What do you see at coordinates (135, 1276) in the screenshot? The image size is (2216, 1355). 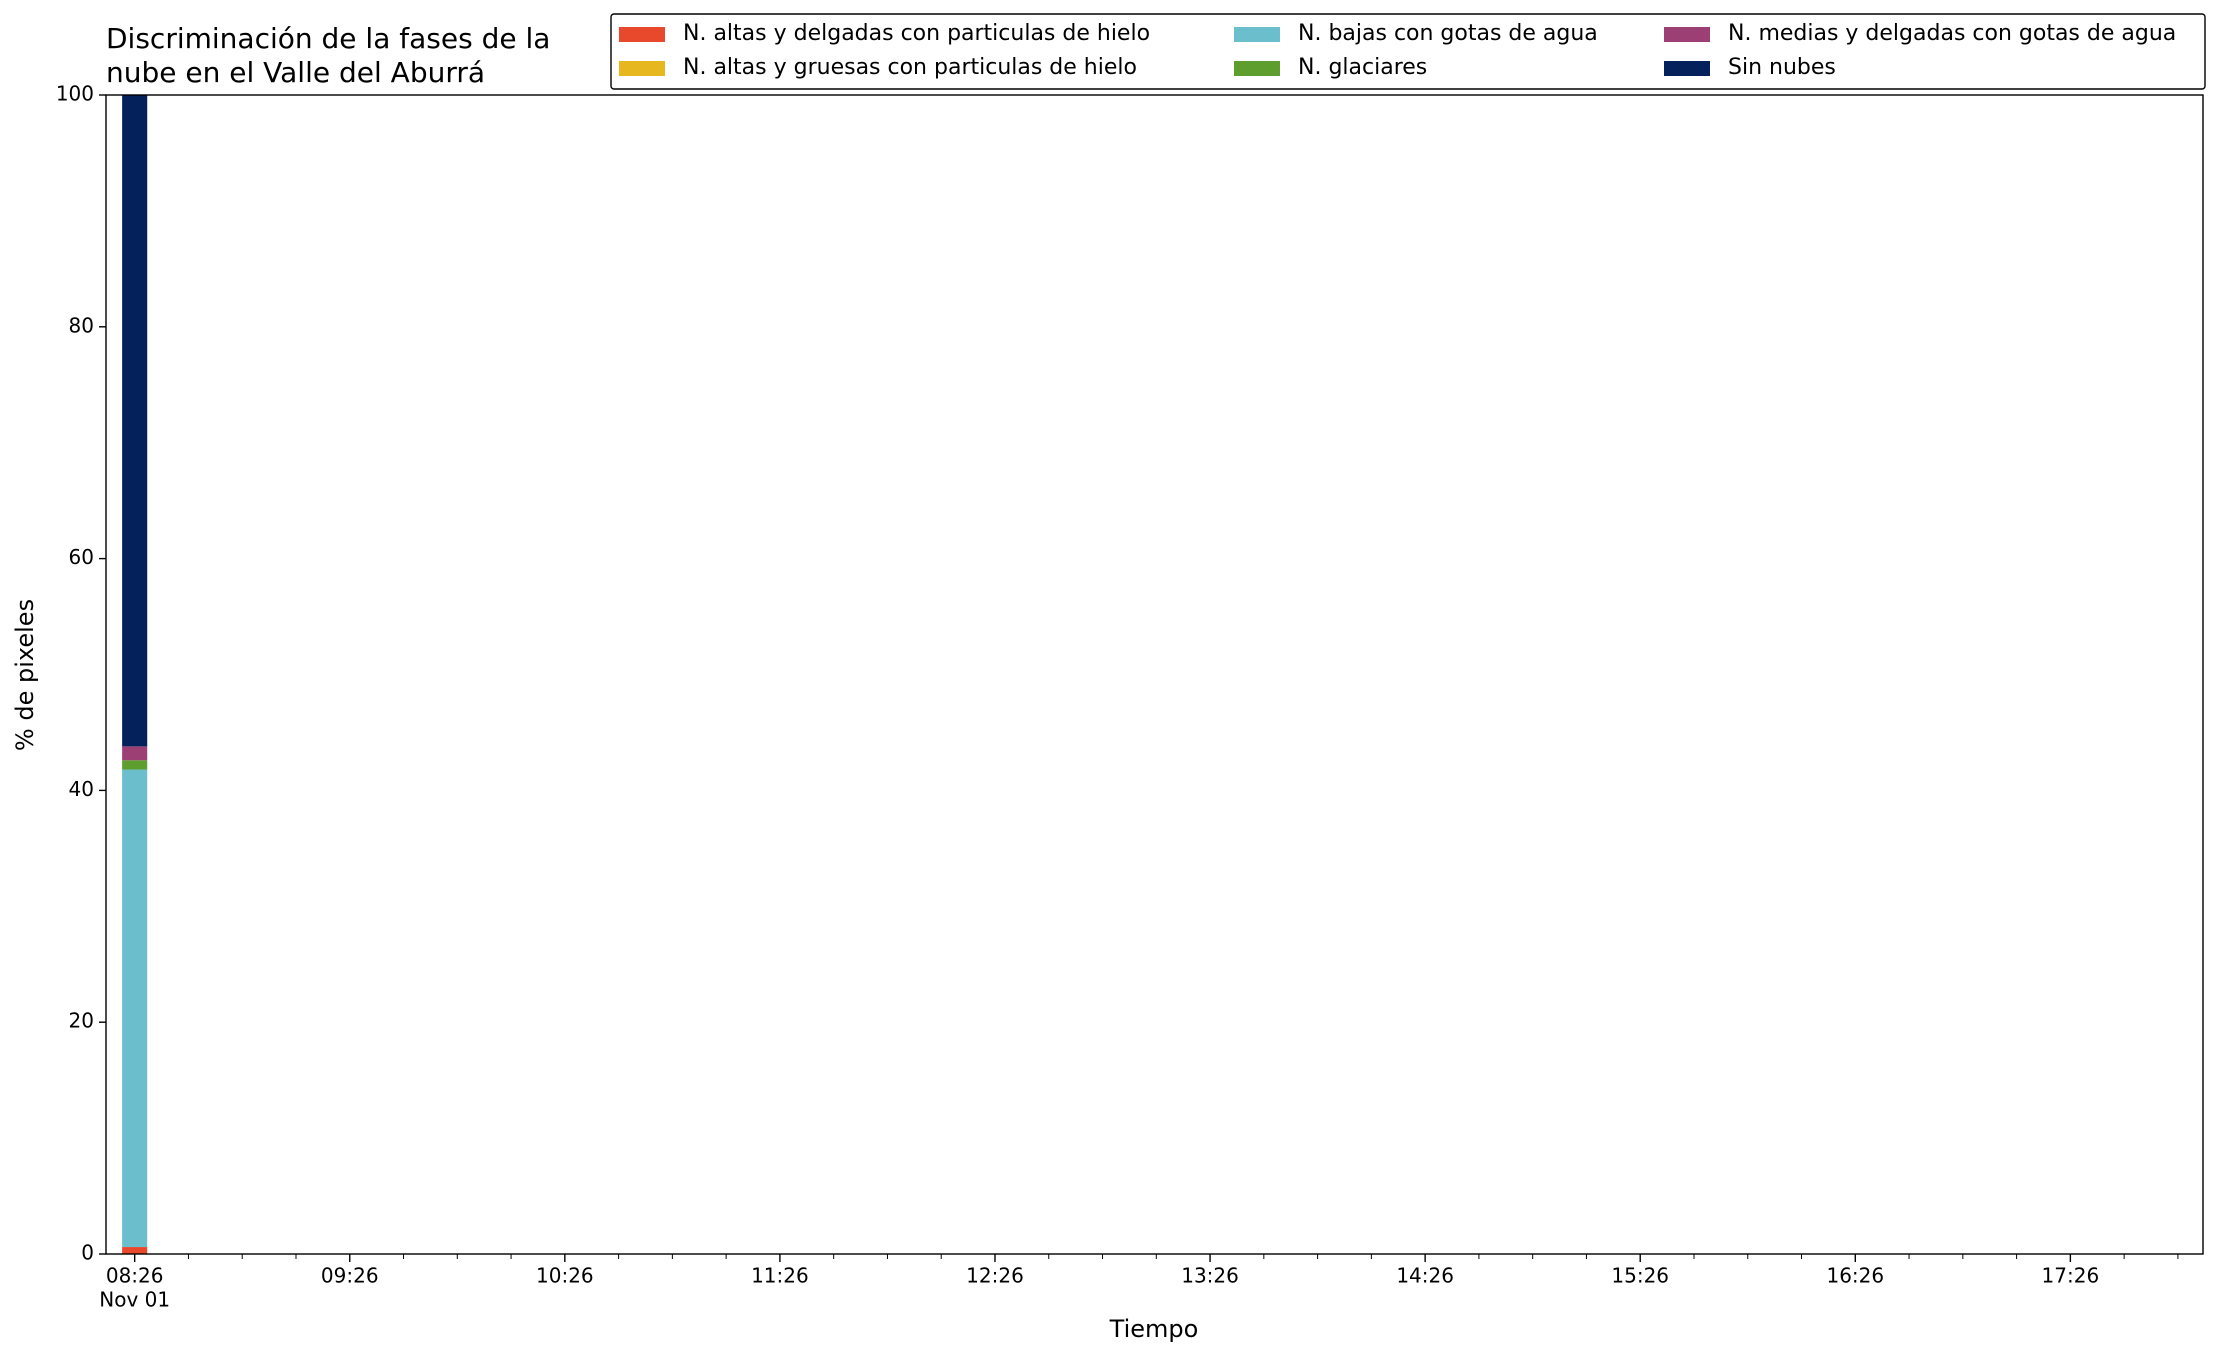 I see `x-tick-label: 08:26` at bounding box center [135, 1276].